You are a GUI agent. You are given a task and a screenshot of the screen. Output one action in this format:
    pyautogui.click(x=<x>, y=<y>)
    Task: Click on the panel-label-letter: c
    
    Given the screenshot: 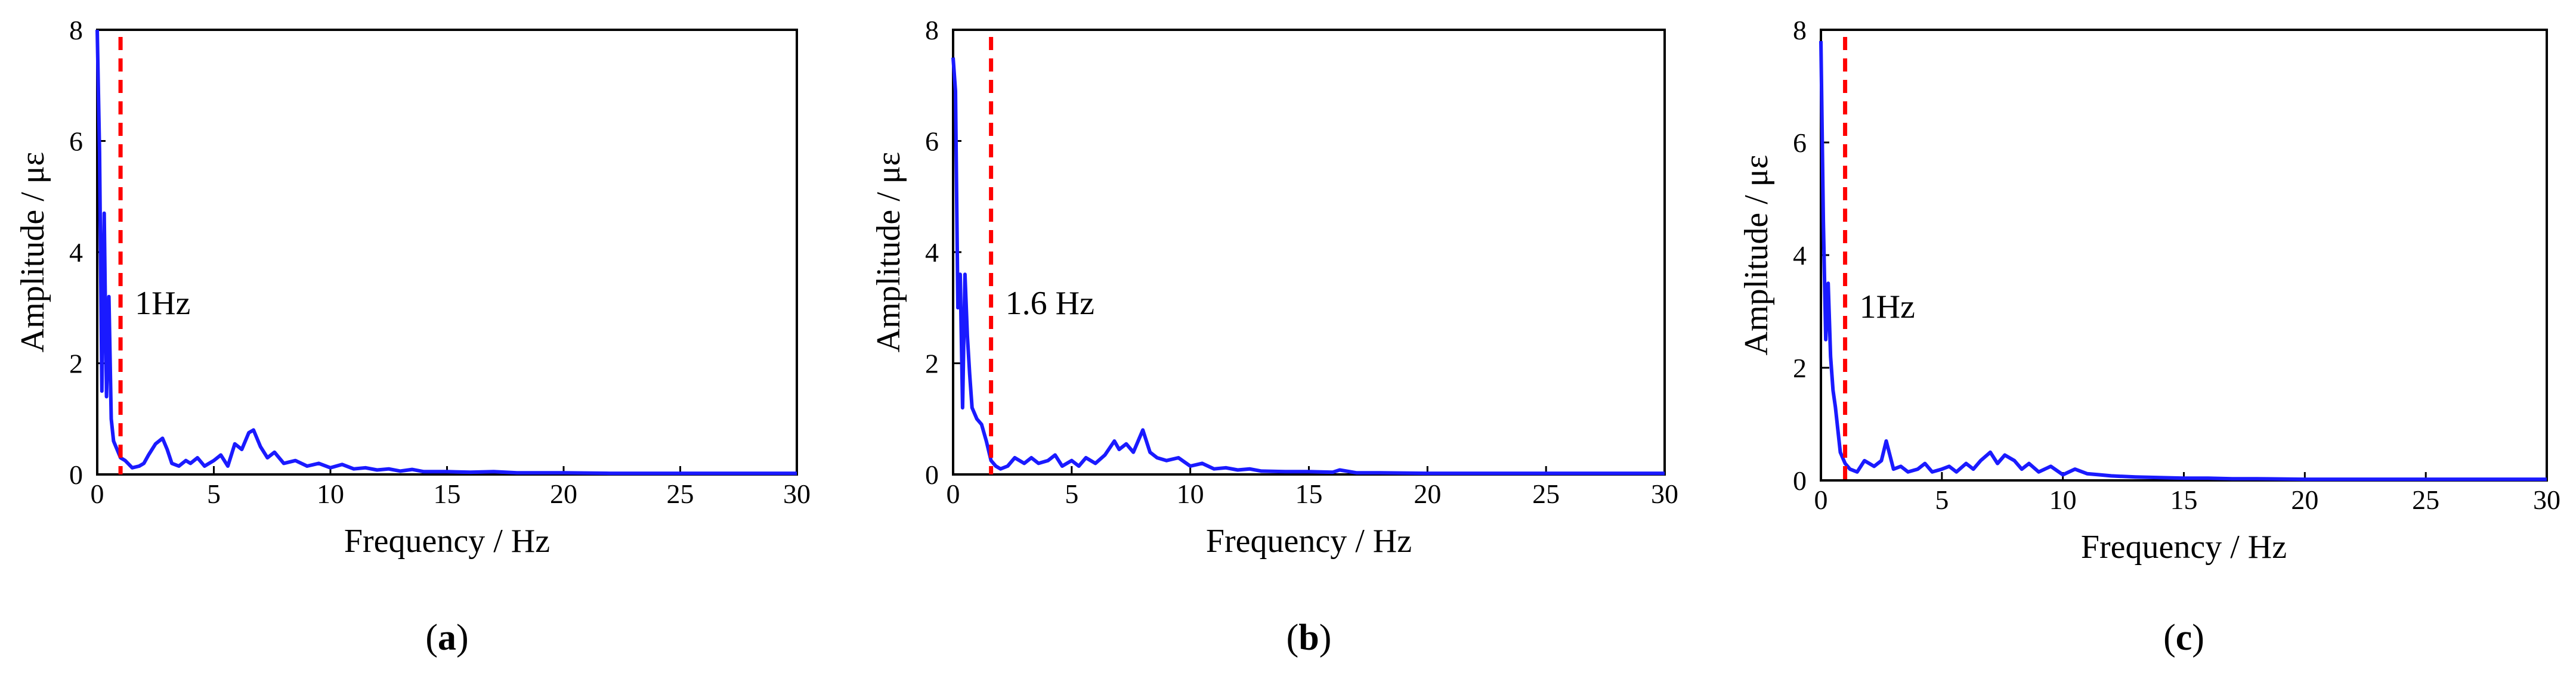 What is the action you would take?
    pyautogui.click(x=2184, y=637)
    